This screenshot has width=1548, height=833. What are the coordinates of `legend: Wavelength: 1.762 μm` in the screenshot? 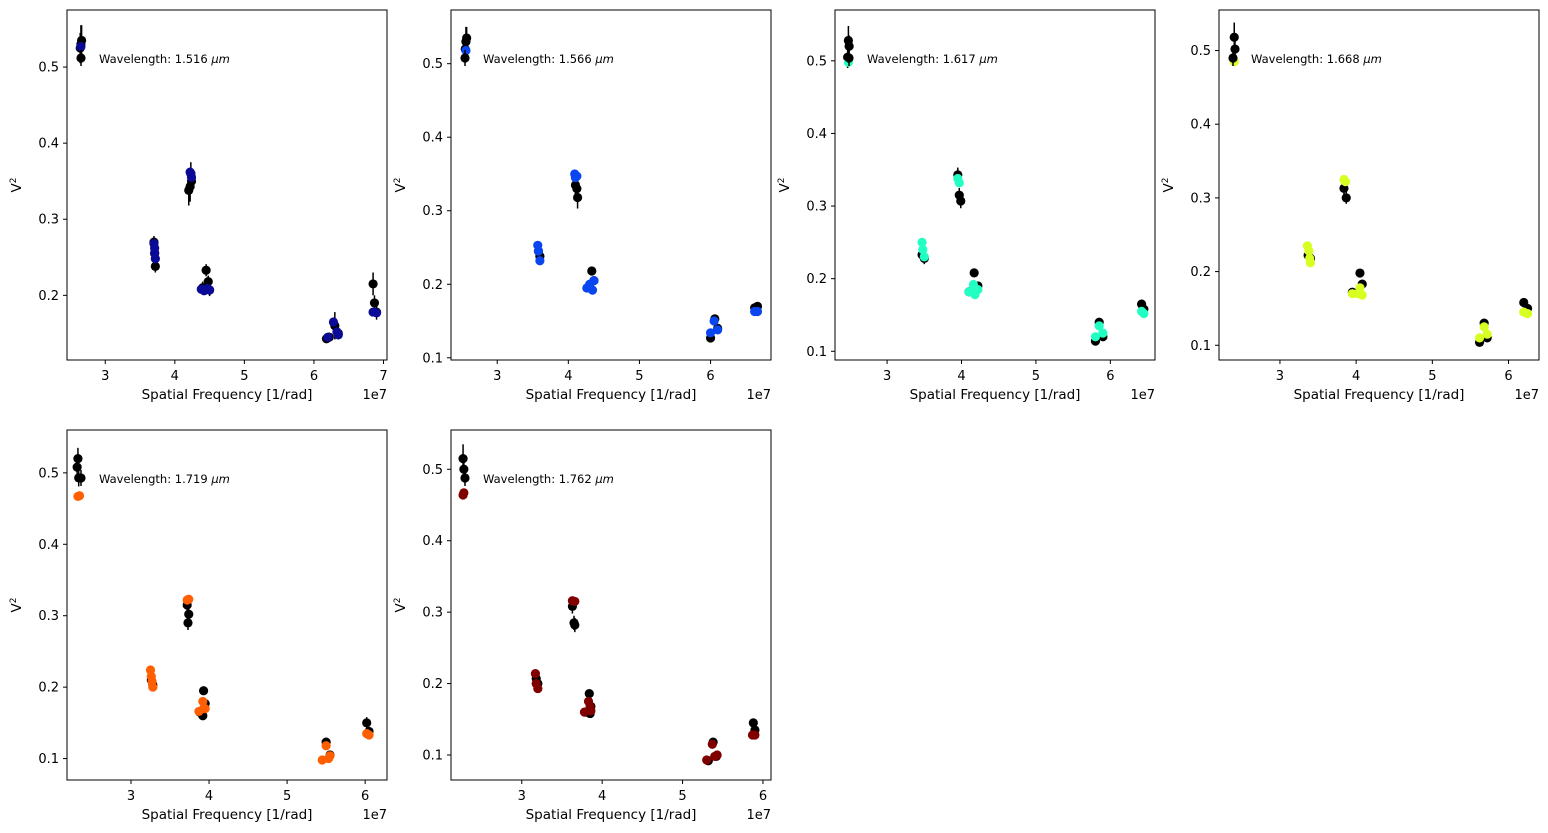 It's located at (537, 478).